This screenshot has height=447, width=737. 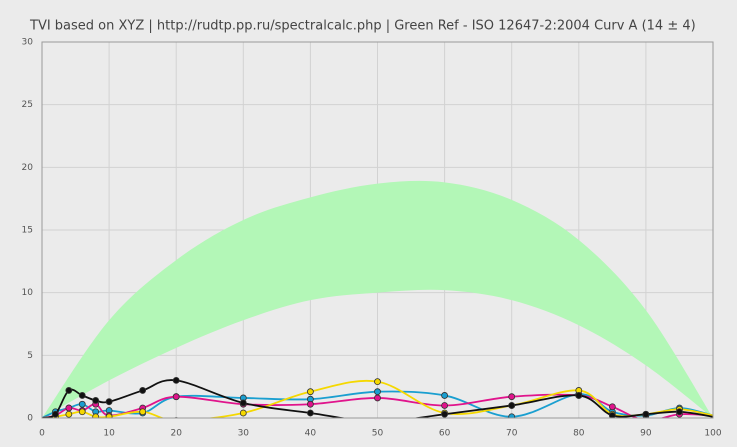 I want to click on x-tick-label: 10, so click(x=109, y=434).